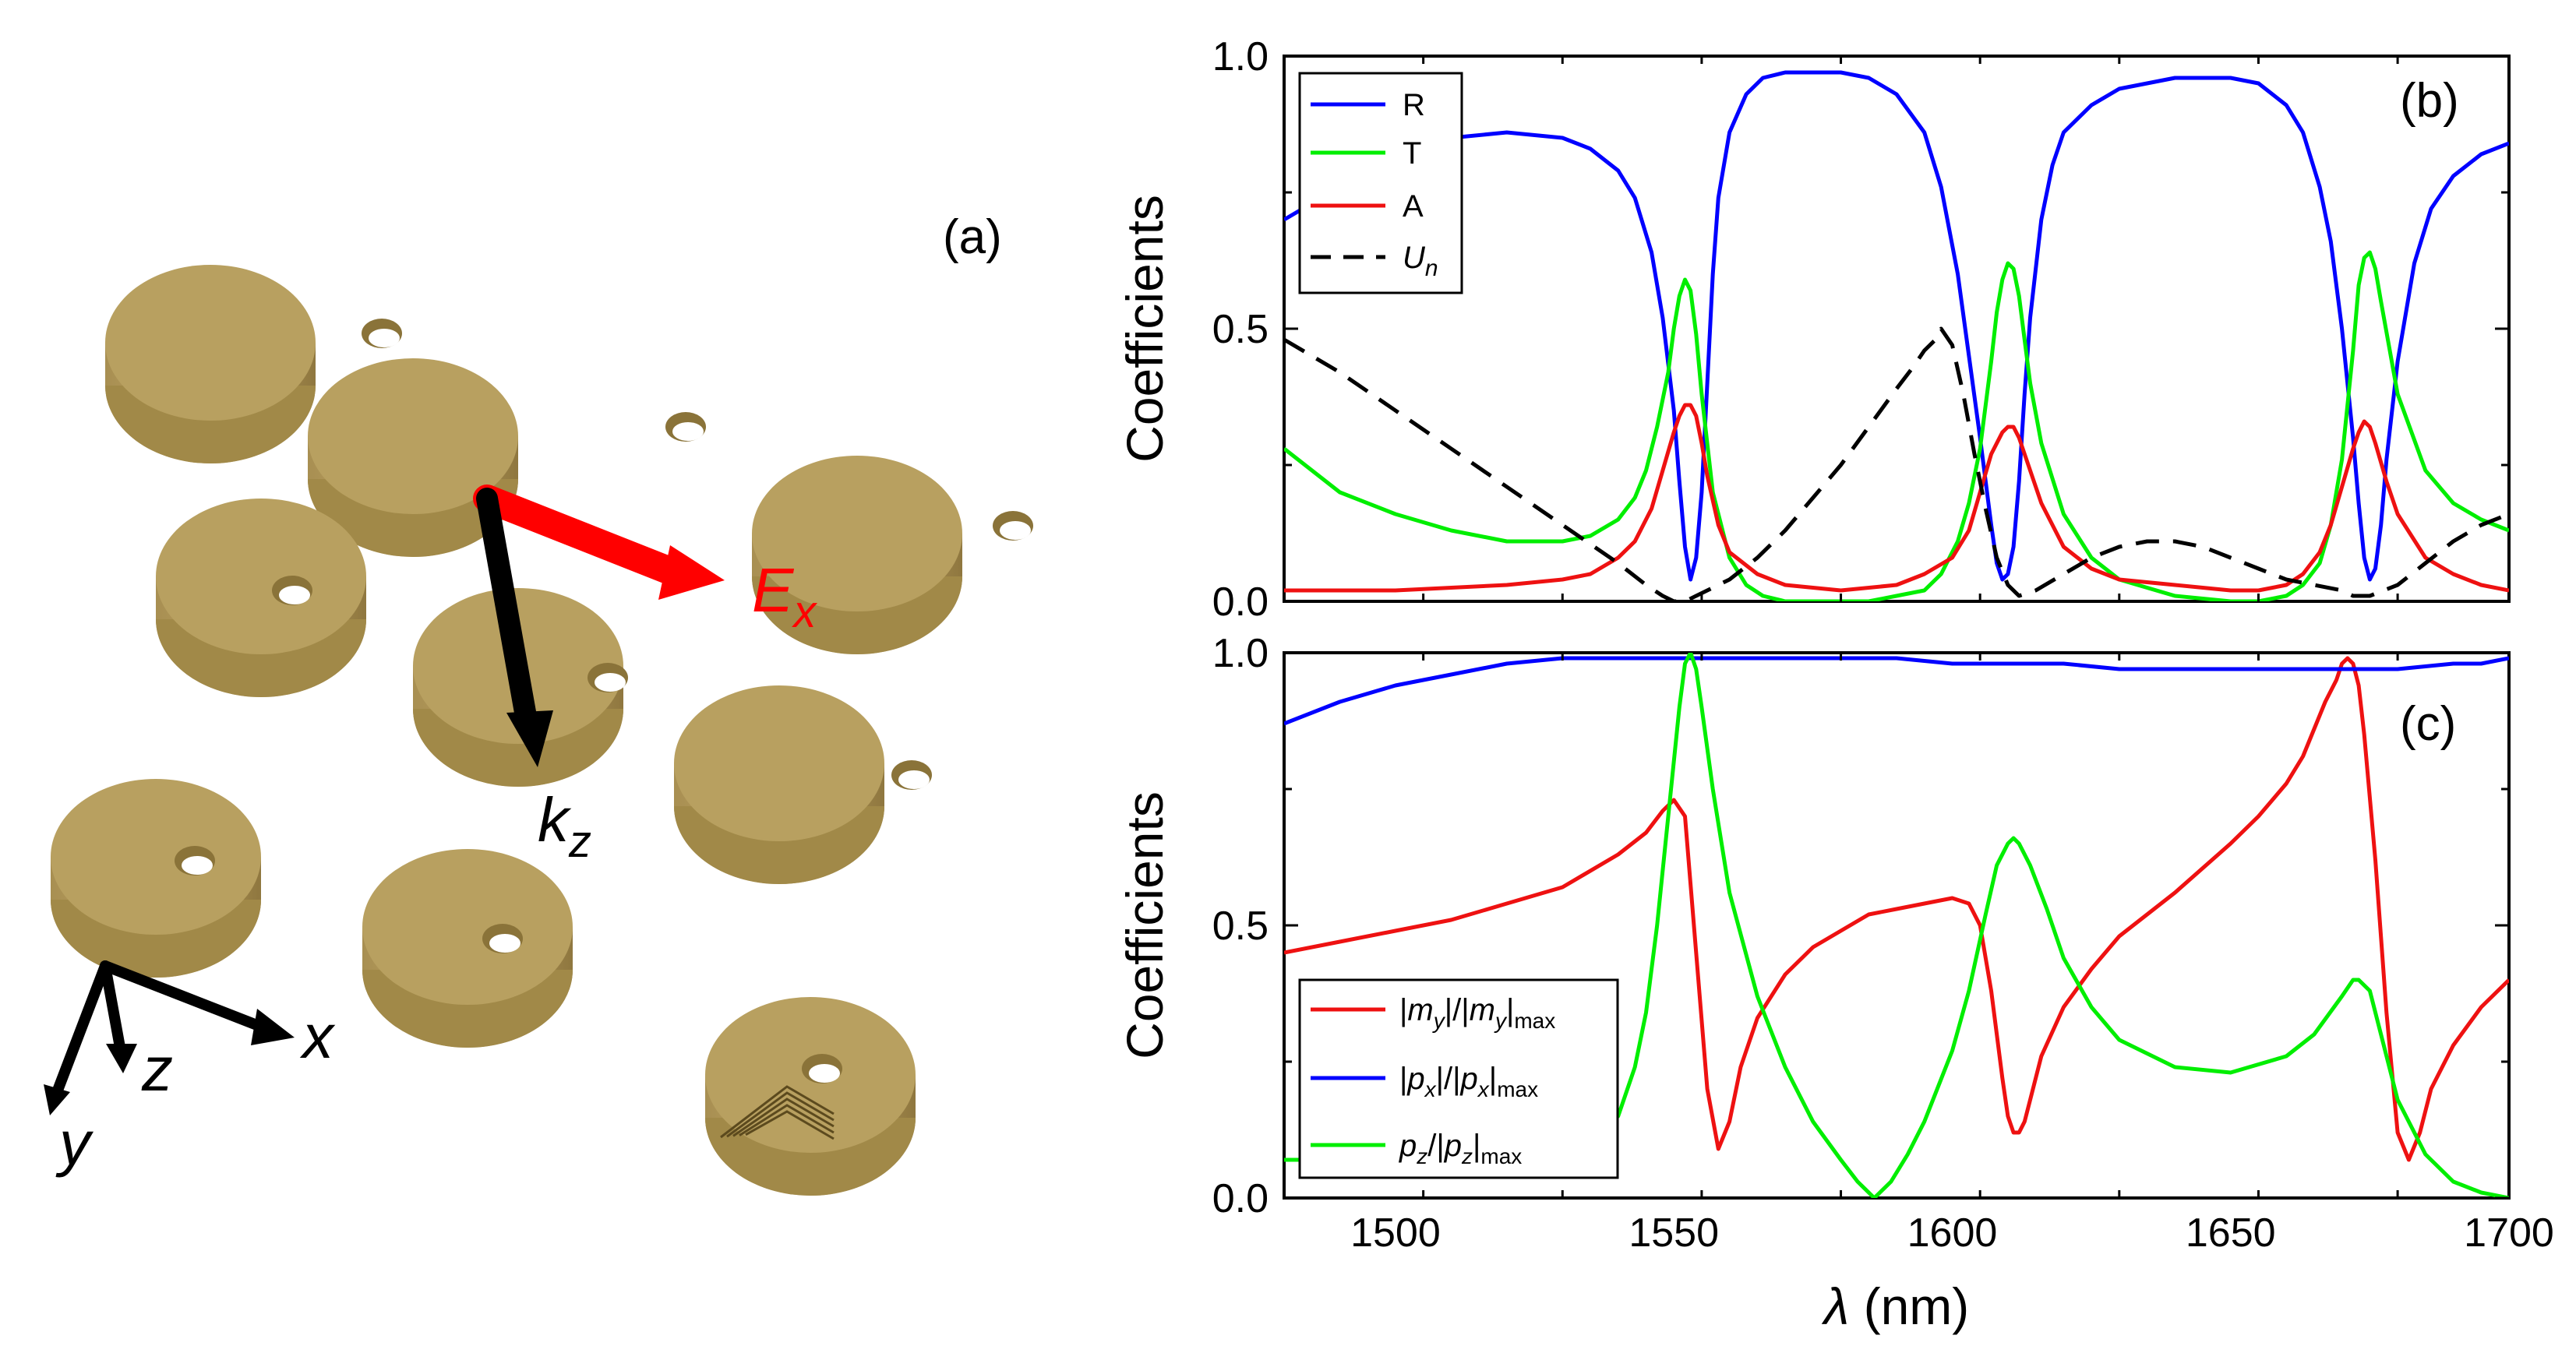 This screenshot has width=2576, height=1360. I want to click on x-tick-label: 1550, so click(1674, 1233).